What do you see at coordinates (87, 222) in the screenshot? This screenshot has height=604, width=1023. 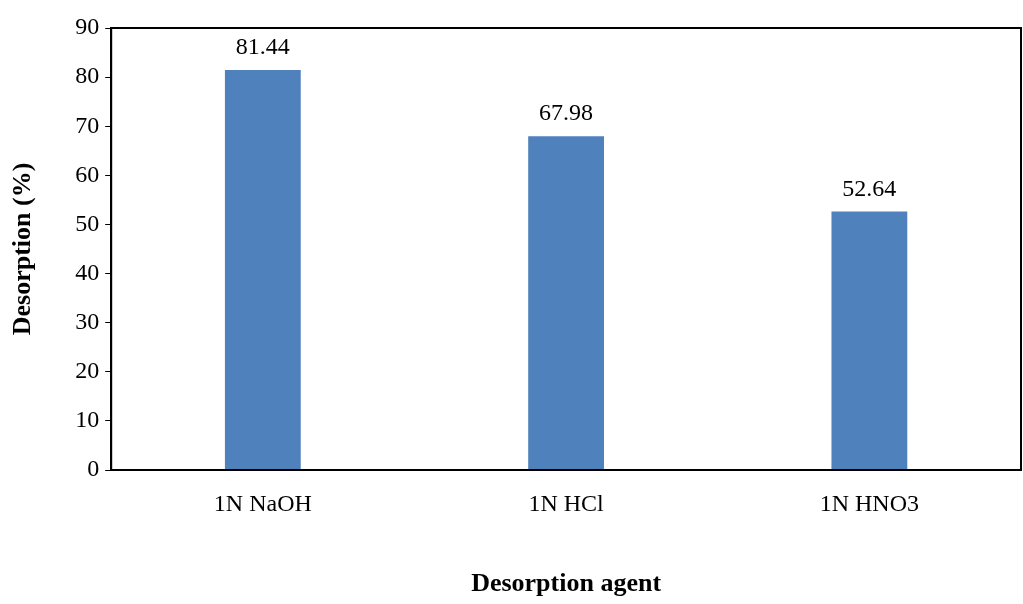 I see `y-tick-label: 50` at bounding box center [87, 222].